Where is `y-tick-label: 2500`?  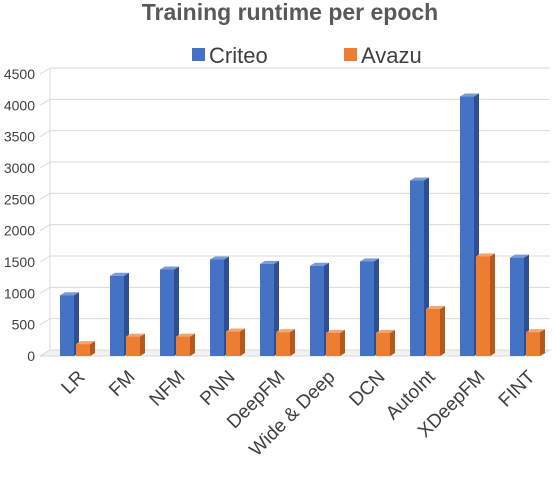 y-tick-label: 2500 is located at coordinates (19, 199).